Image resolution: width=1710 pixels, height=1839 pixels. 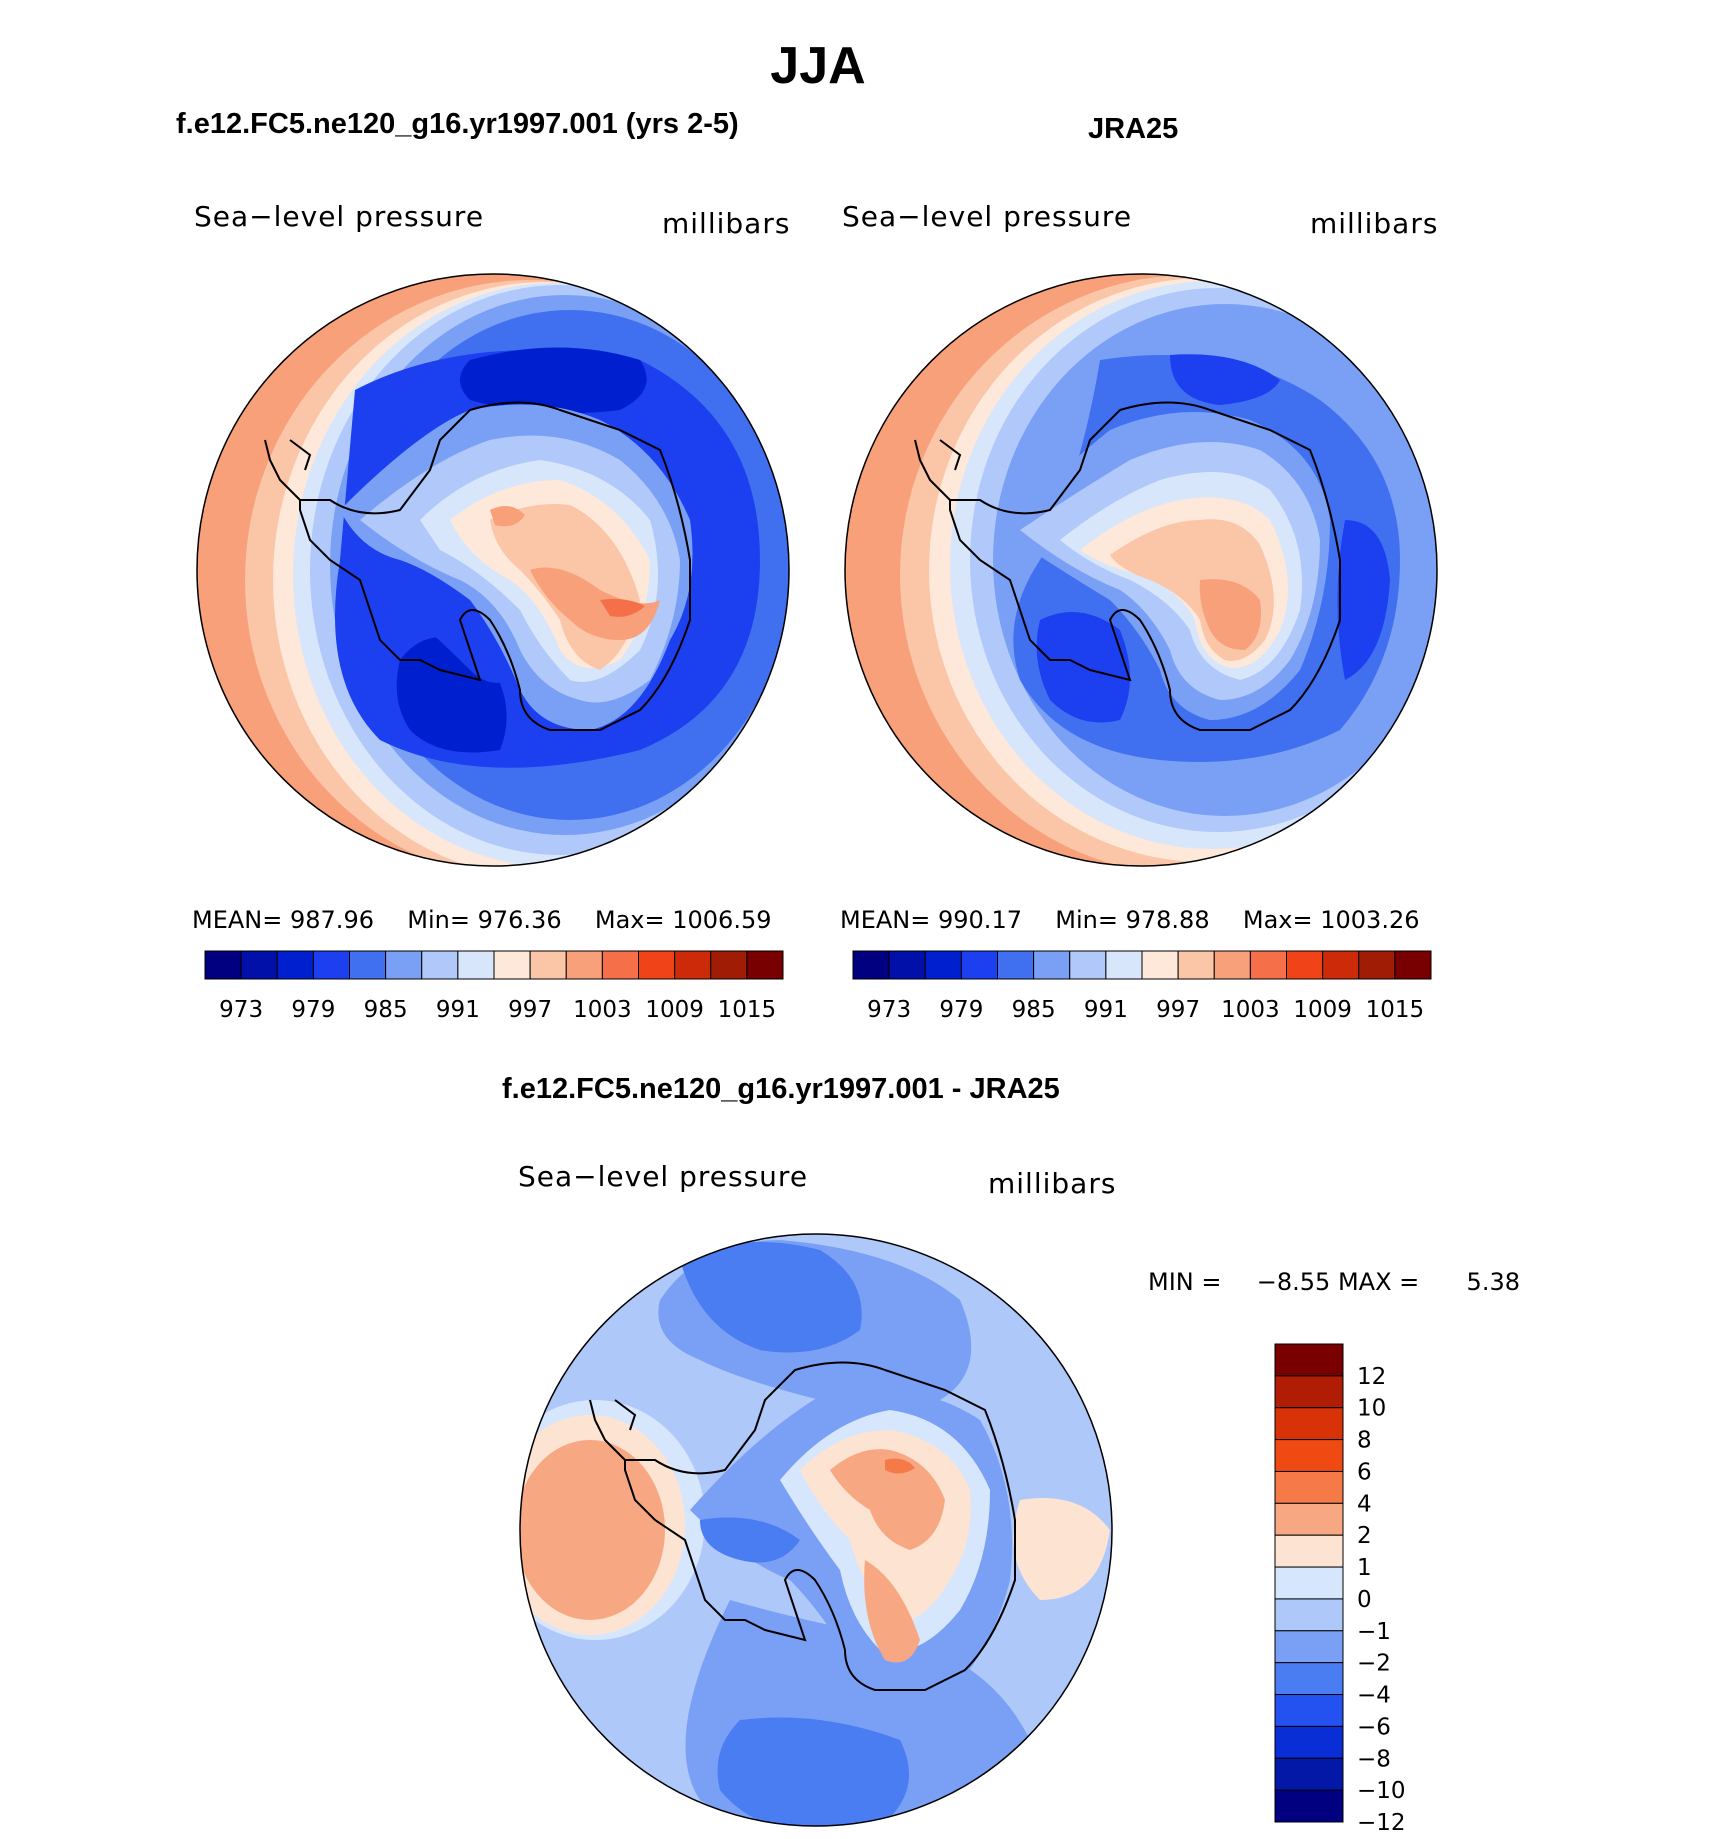 I want to click on colorbar-tick-label: −8, so click(x=1374, y=1759).